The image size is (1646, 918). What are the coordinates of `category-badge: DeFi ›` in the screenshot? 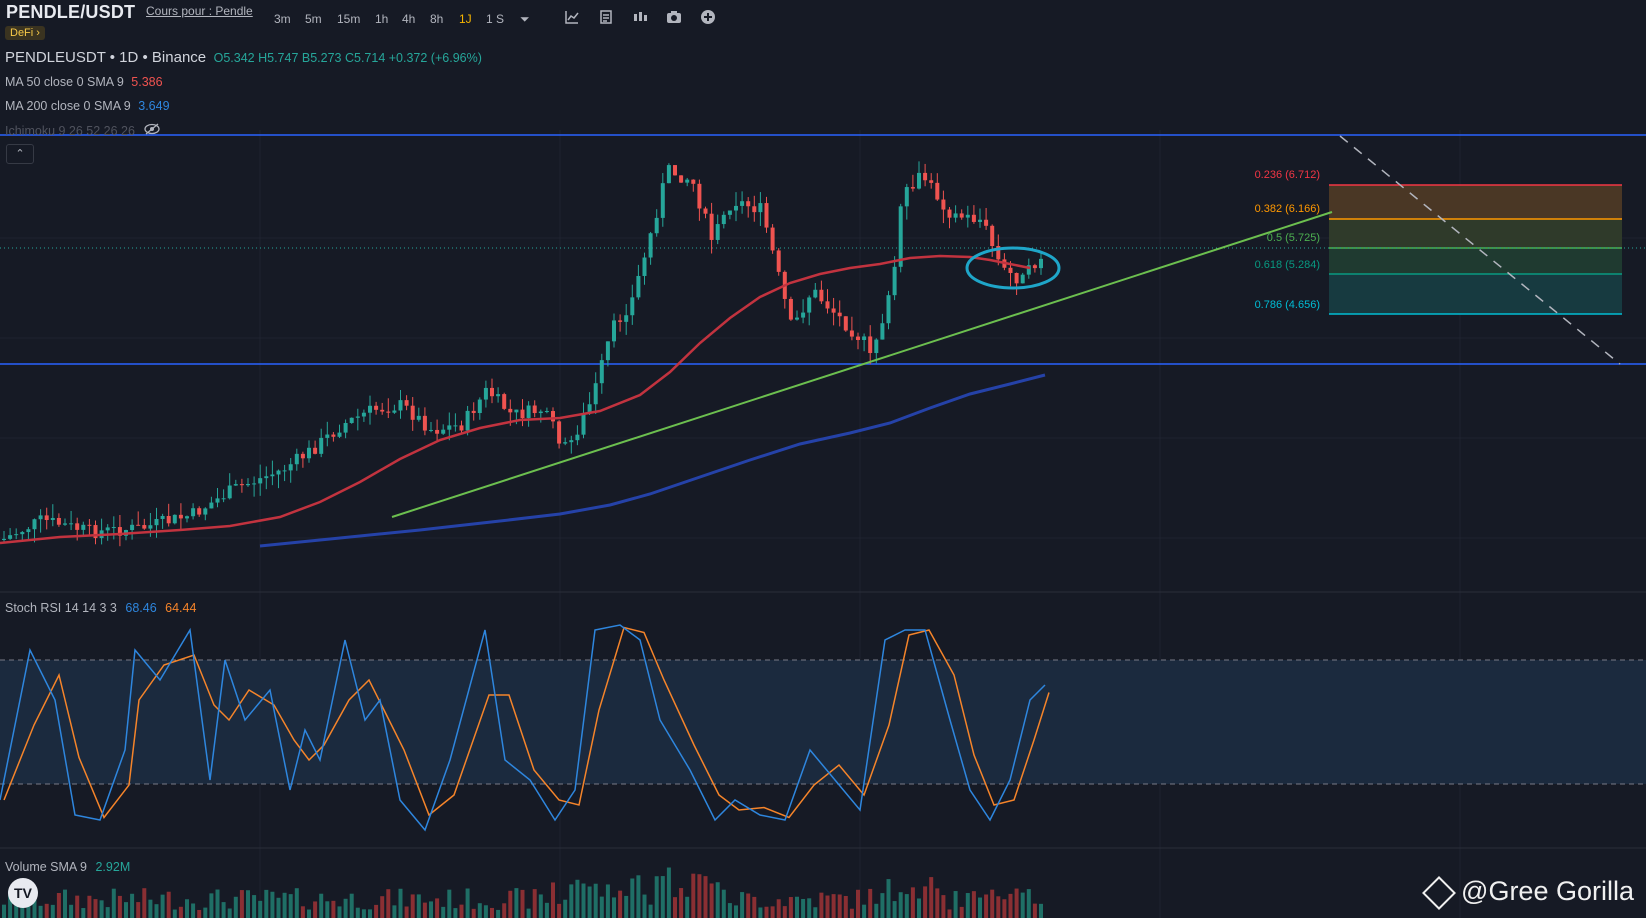 It's located at (25, 33).